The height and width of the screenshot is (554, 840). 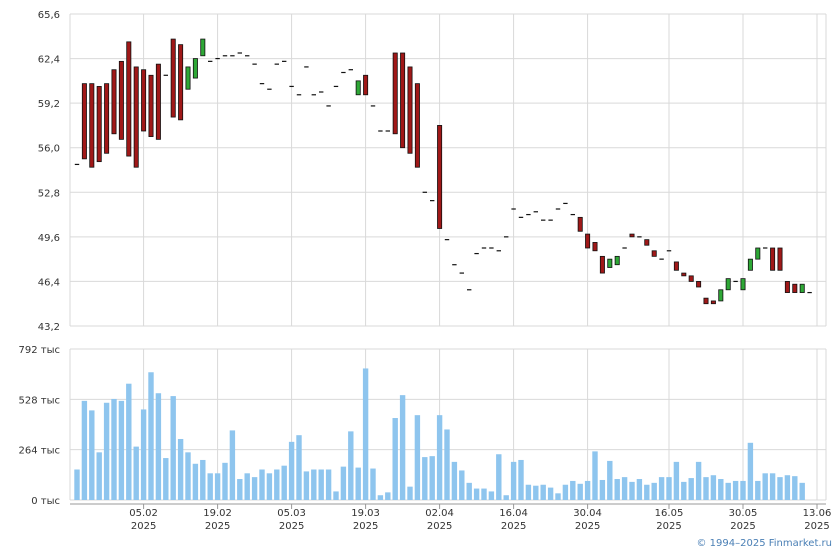 I want to click on copyright-text: © 1994–2025 Finmarket.ru, so click(x=764, y=543).